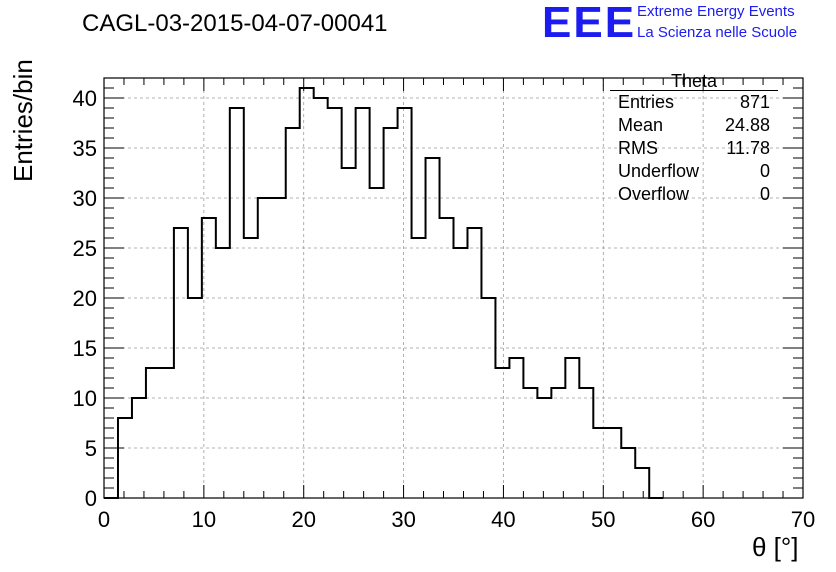 The height and width of the screenshot is (572, 836). Describe the element at coordinates (754, 102) in the screenshot. I see `stats-value: 871` at that location.